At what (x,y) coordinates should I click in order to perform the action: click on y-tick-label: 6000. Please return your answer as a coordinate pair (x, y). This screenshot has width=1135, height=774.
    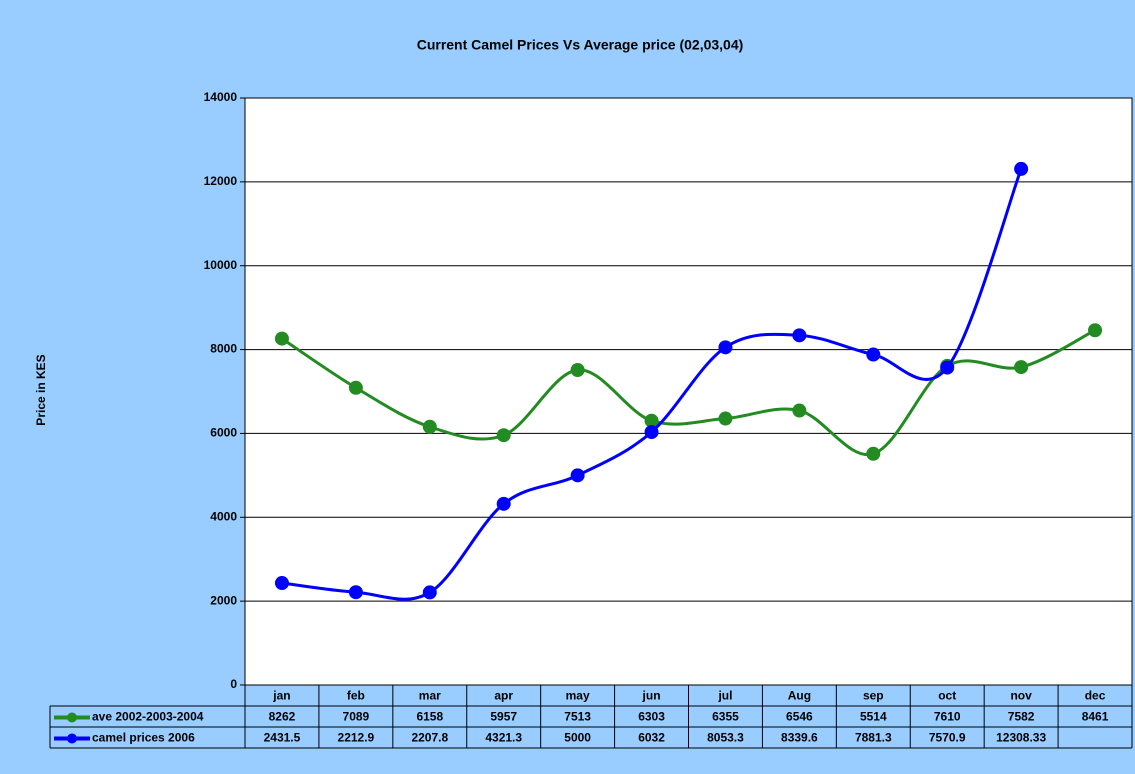
    Looking at the image, I should click on (223, 433).